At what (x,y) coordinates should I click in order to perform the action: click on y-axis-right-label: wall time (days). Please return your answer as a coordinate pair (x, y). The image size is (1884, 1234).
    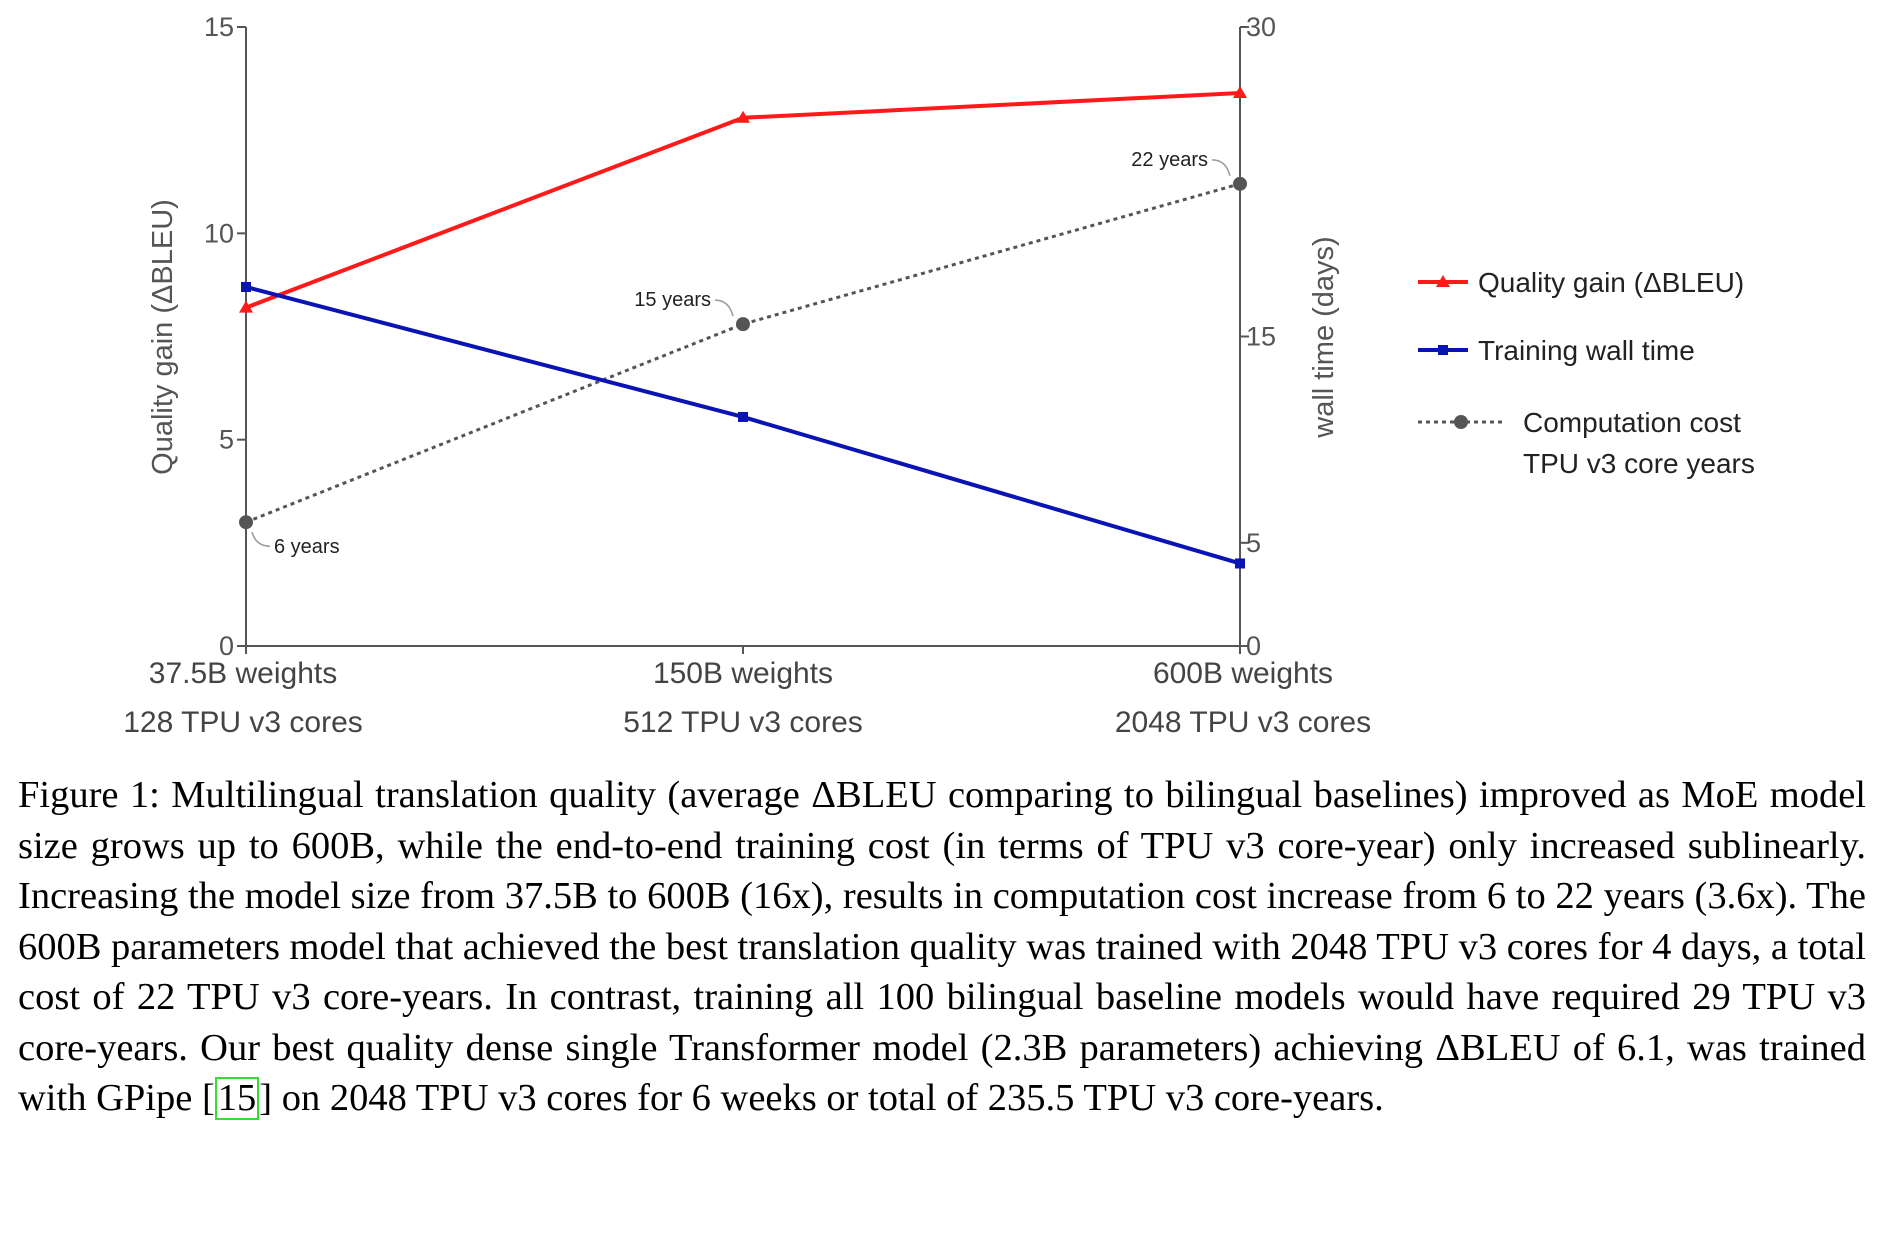
    Looking at the image, I should click on (1324, 337).